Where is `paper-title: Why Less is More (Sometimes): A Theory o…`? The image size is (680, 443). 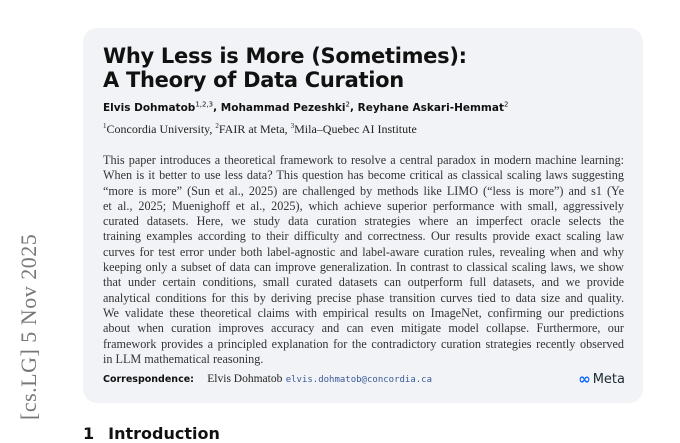
paper-title: Why Less is More (Sometimes): A Theory o… is located at coordinates (285, 68).